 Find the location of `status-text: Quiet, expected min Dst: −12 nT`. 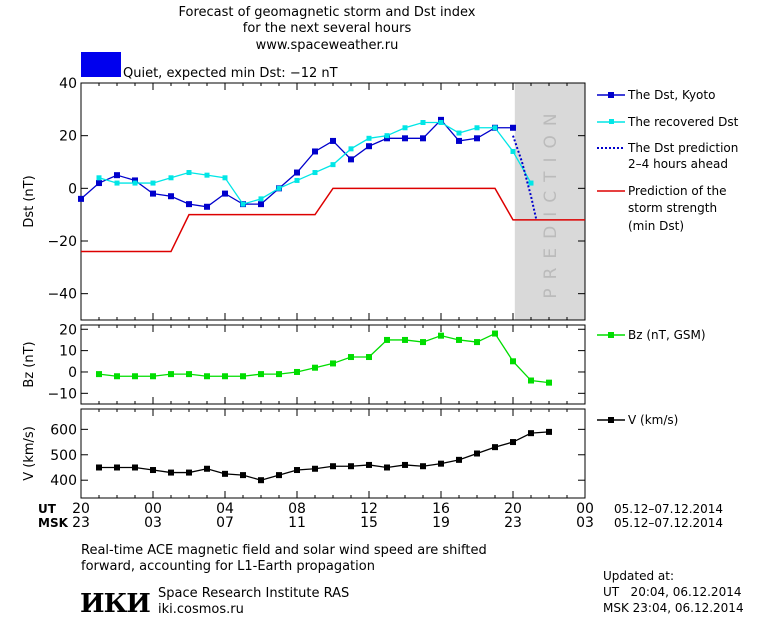

status-text: Quiet, expected min Dst: −12 nT is located at coordinates (230, 73).